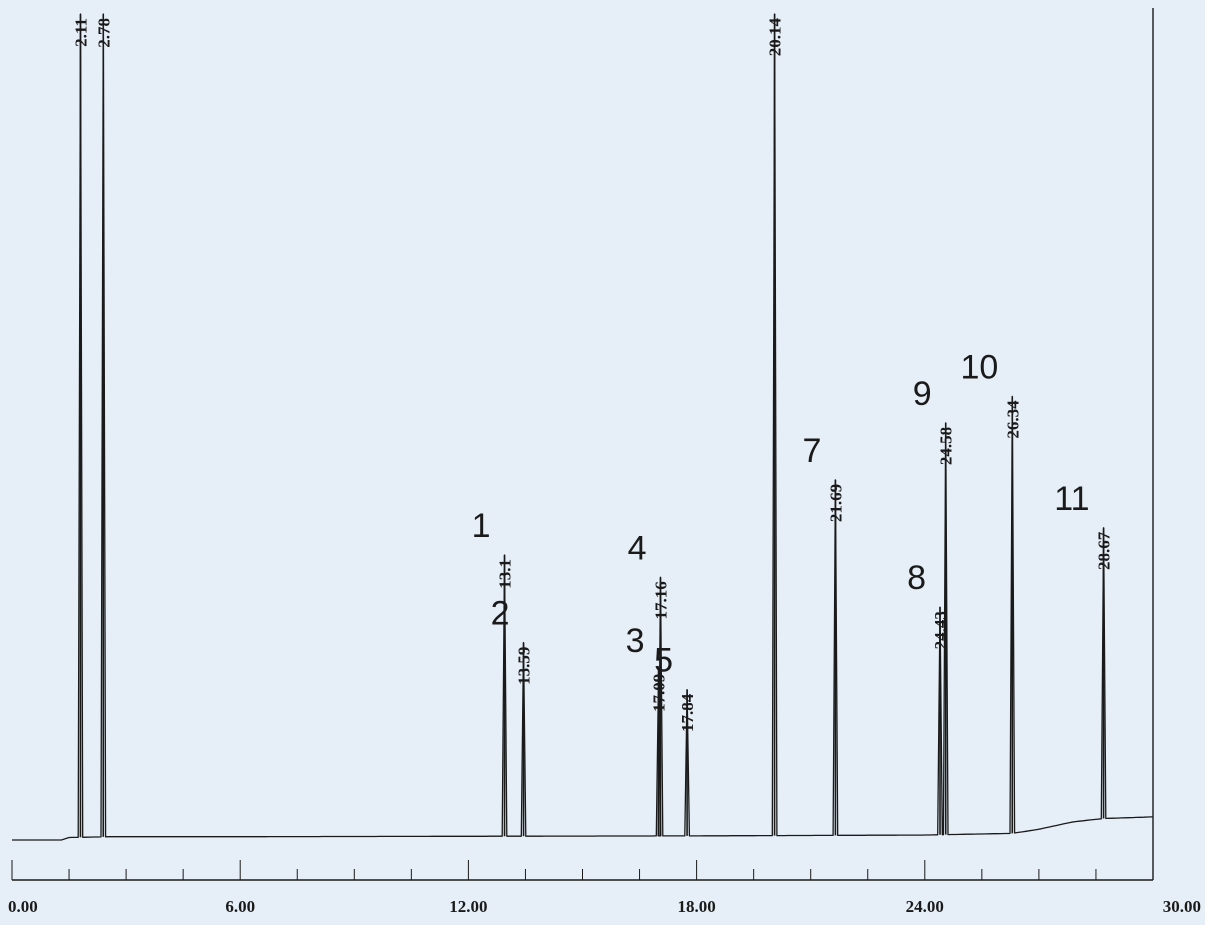 The height and width of the screenshot is (925, 1205). I want to click on retention-time-label: 17.16, so click(661, 600).